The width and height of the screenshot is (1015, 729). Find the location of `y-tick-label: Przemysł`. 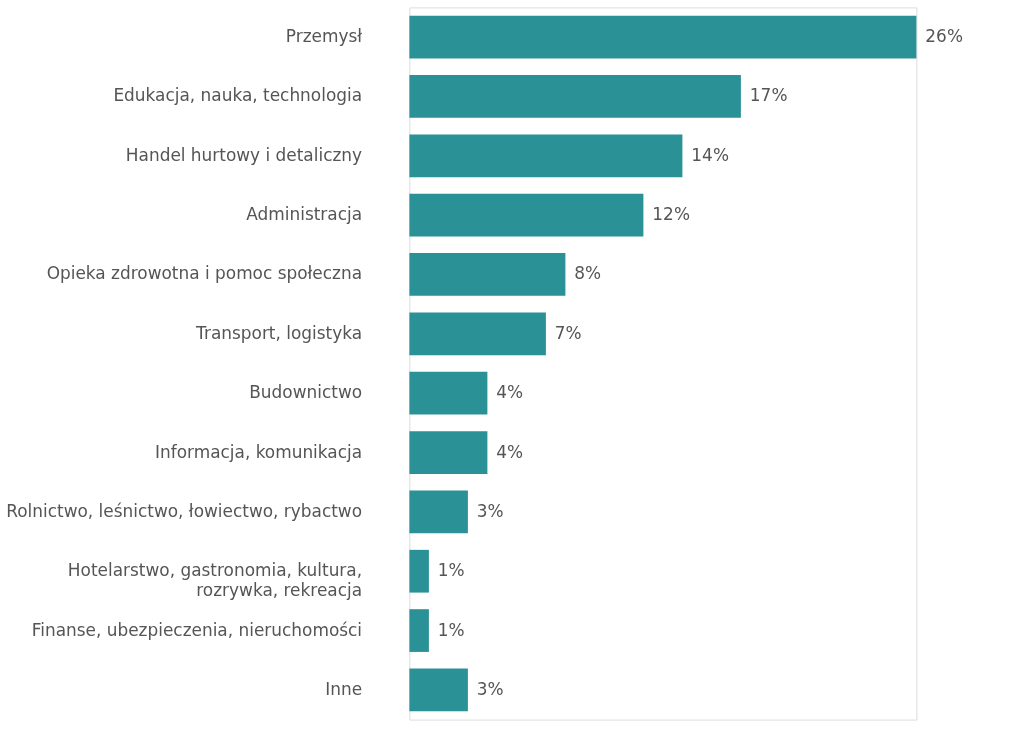

y-tick-label: Przemysł is located at coordinates (324, 36).